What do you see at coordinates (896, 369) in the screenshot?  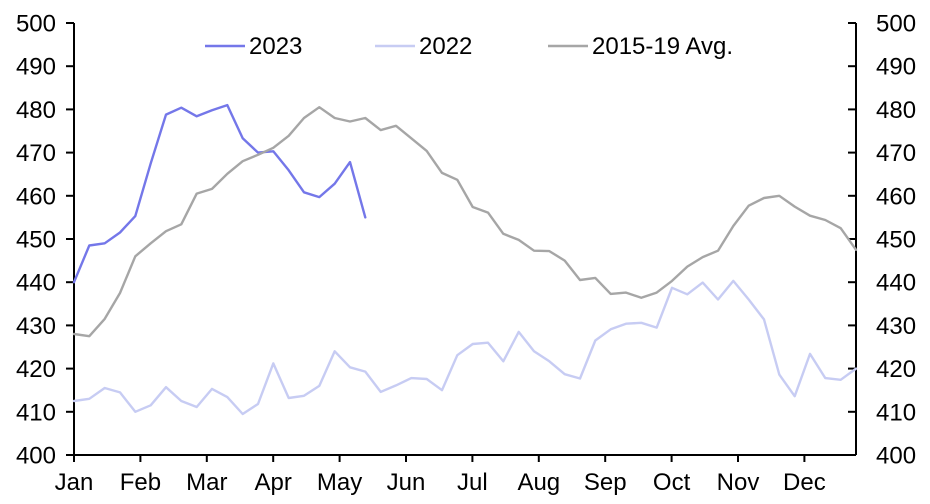 I see `y-tick-label-right: 420` at bounding box center [896, 369].